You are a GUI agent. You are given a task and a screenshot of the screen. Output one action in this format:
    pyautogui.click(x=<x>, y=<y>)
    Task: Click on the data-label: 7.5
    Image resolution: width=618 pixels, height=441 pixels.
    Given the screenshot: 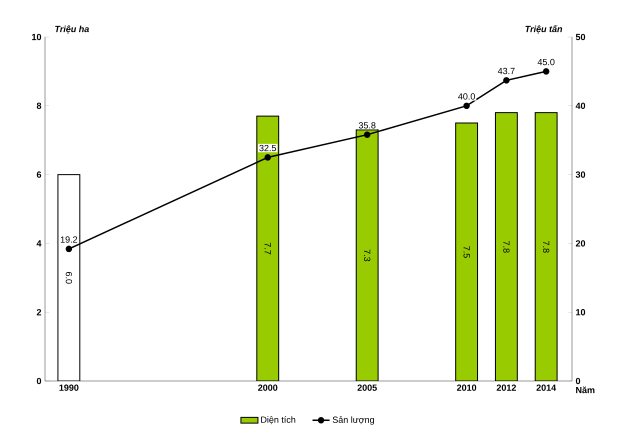 What is the action you would take?
    pyautogui.click(x=466, y=252)
    